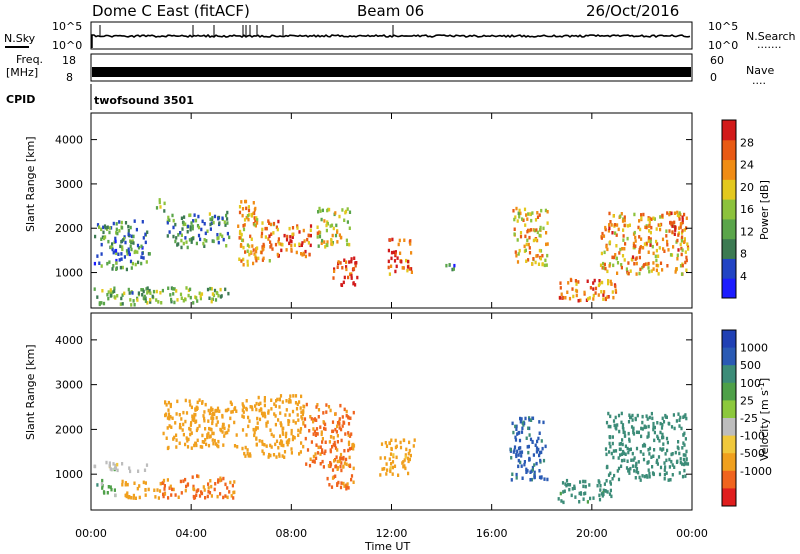  Describe the element at coordinates (69, 385) in the screenshot. I see `y-tick-label: 3000` at that location.